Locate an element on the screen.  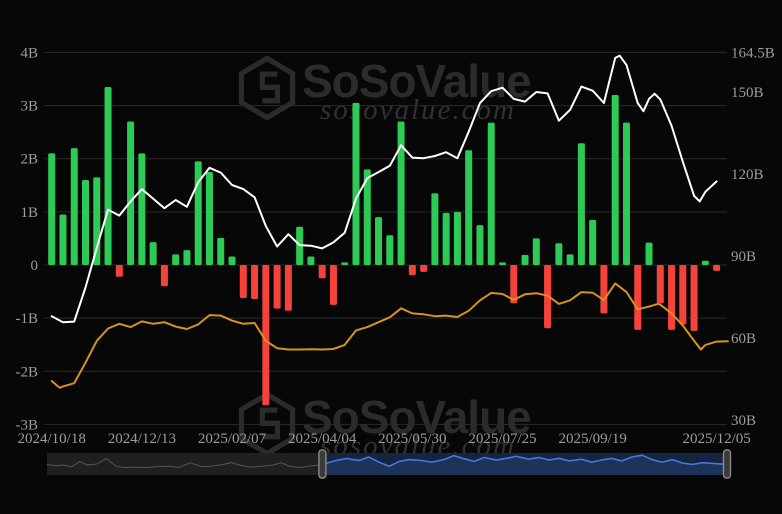
right-axis-label: 164.5B is located at coordinates (753, 53).